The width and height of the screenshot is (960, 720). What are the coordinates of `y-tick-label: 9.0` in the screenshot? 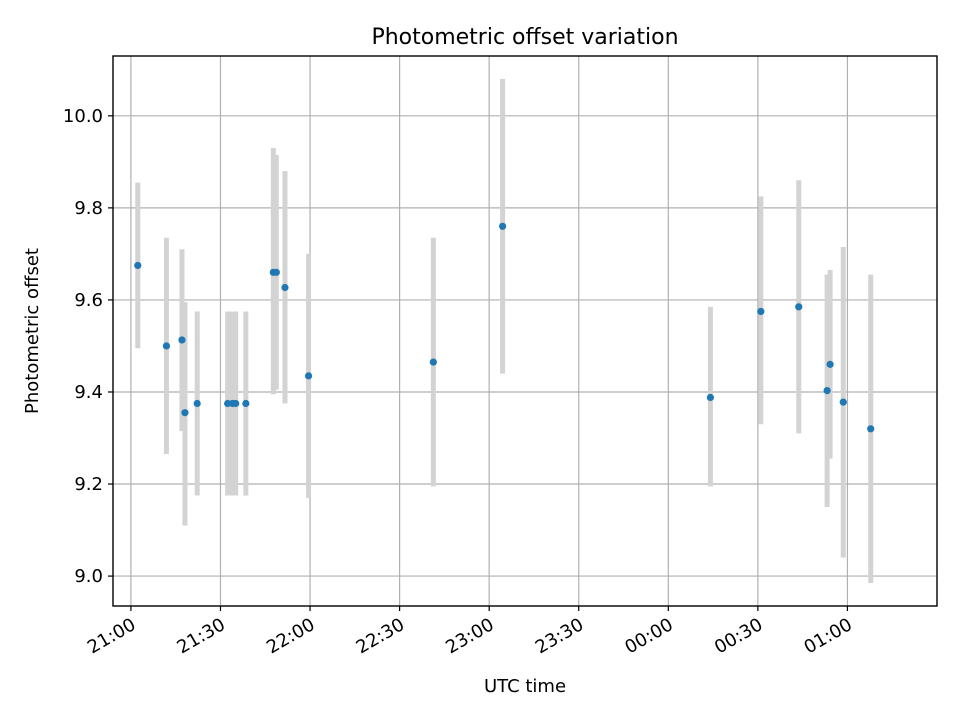 It's located at (88, 576).